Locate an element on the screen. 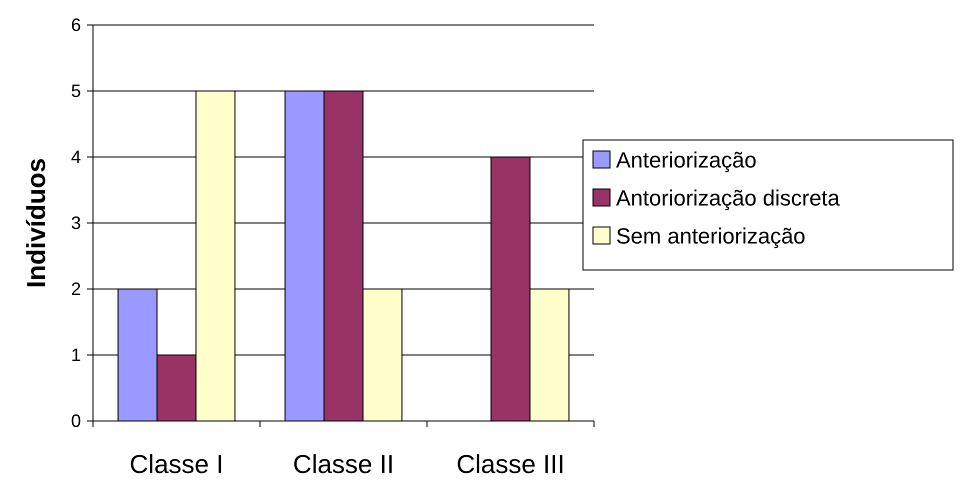 Image resolution: width=961 pixels, height=487 pixels. x-tick-label: Classe I is located at coordinates (177, 464).